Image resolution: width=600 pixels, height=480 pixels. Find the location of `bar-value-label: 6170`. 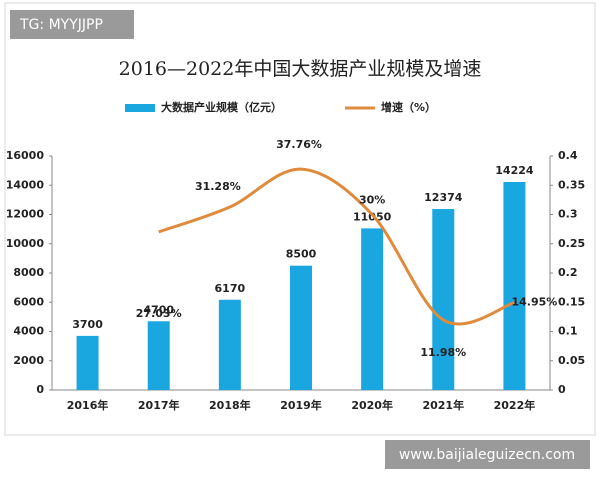

bar-value-label: 6170 is located at coordinates (230, 288).